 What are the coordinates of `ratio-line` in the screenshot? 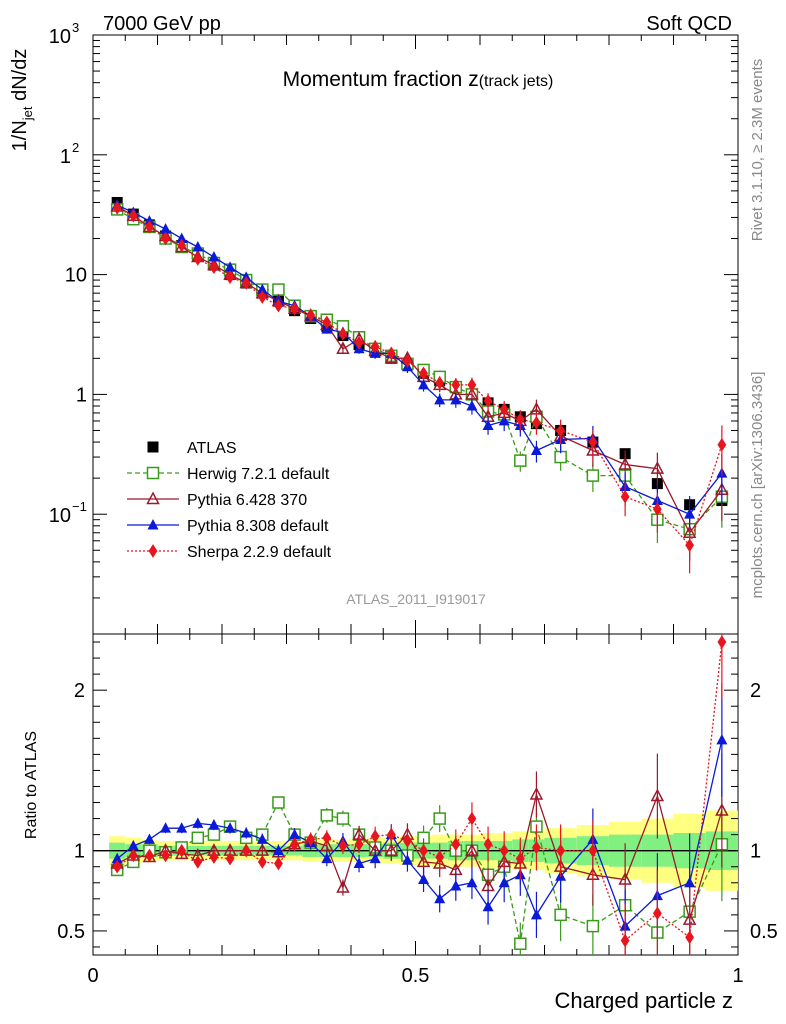 It's located at (419, 872).